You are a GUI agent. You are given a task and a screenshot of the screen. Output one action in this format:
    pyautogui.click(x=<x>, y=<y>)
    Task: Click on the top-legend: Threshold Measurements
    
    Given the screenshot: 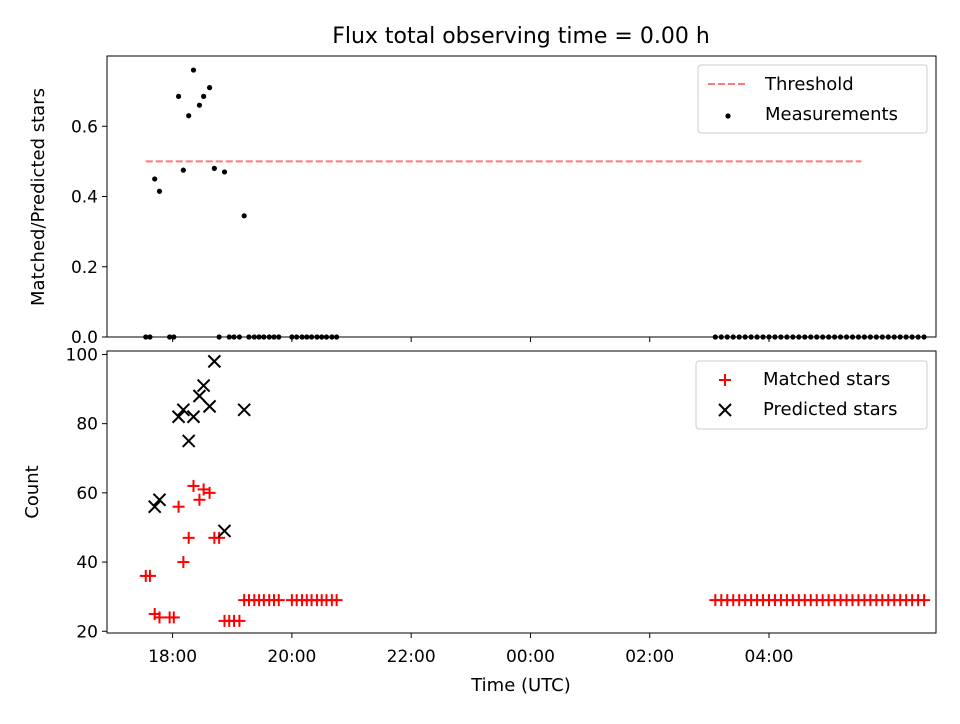 What is the action you would take?
    pyautogui.click(x=812, y=99)
    